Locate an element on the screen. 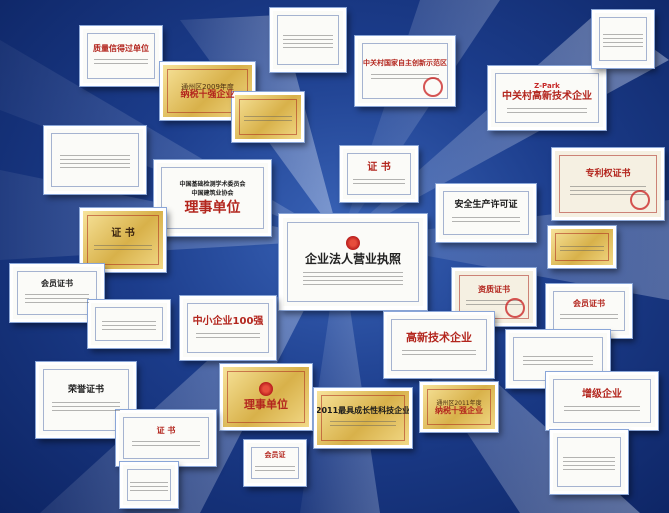 The height and width of the screenshot is (513, 669). certificate-director-unit: 理事单位 is located at coordinates (266, 397).